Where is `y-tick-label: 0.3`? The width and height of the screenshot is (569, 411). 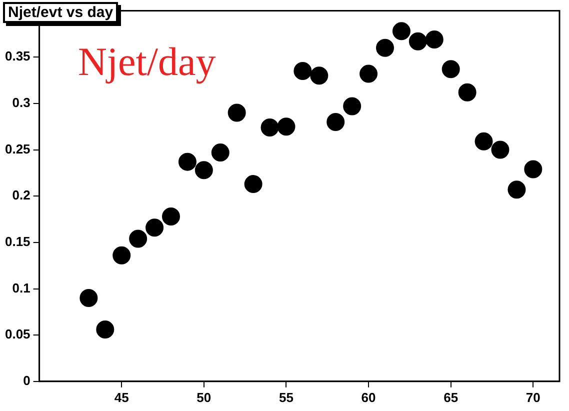 y-tick-label: 0.3 is located at coordinates (21, 102).